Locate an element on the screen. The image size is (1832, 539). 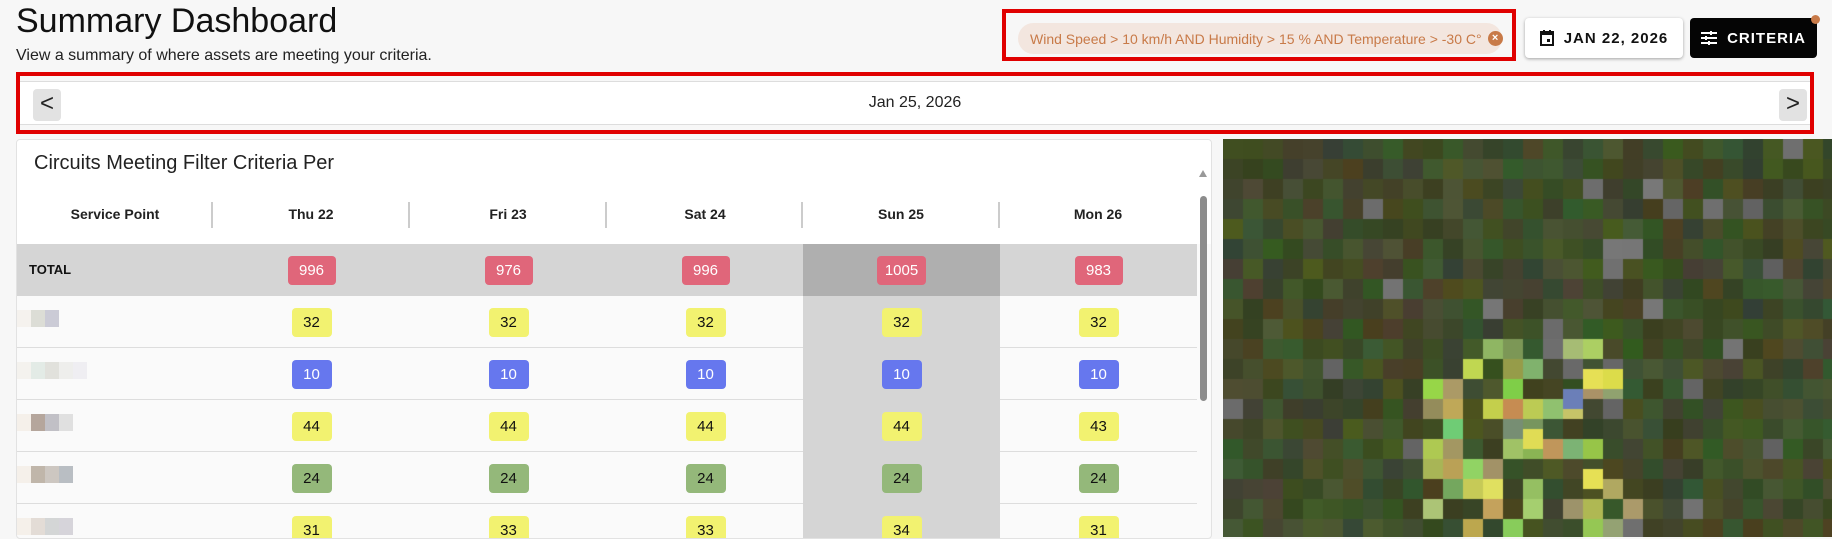
table-scrollbar is located at coordinates (1203, 354).